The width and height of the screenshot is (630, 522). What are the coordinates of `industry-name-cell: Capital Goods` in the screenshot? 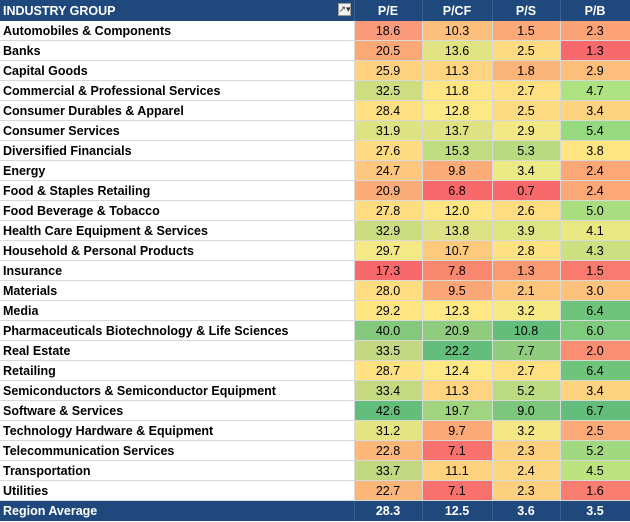 It's located at (177, 70).